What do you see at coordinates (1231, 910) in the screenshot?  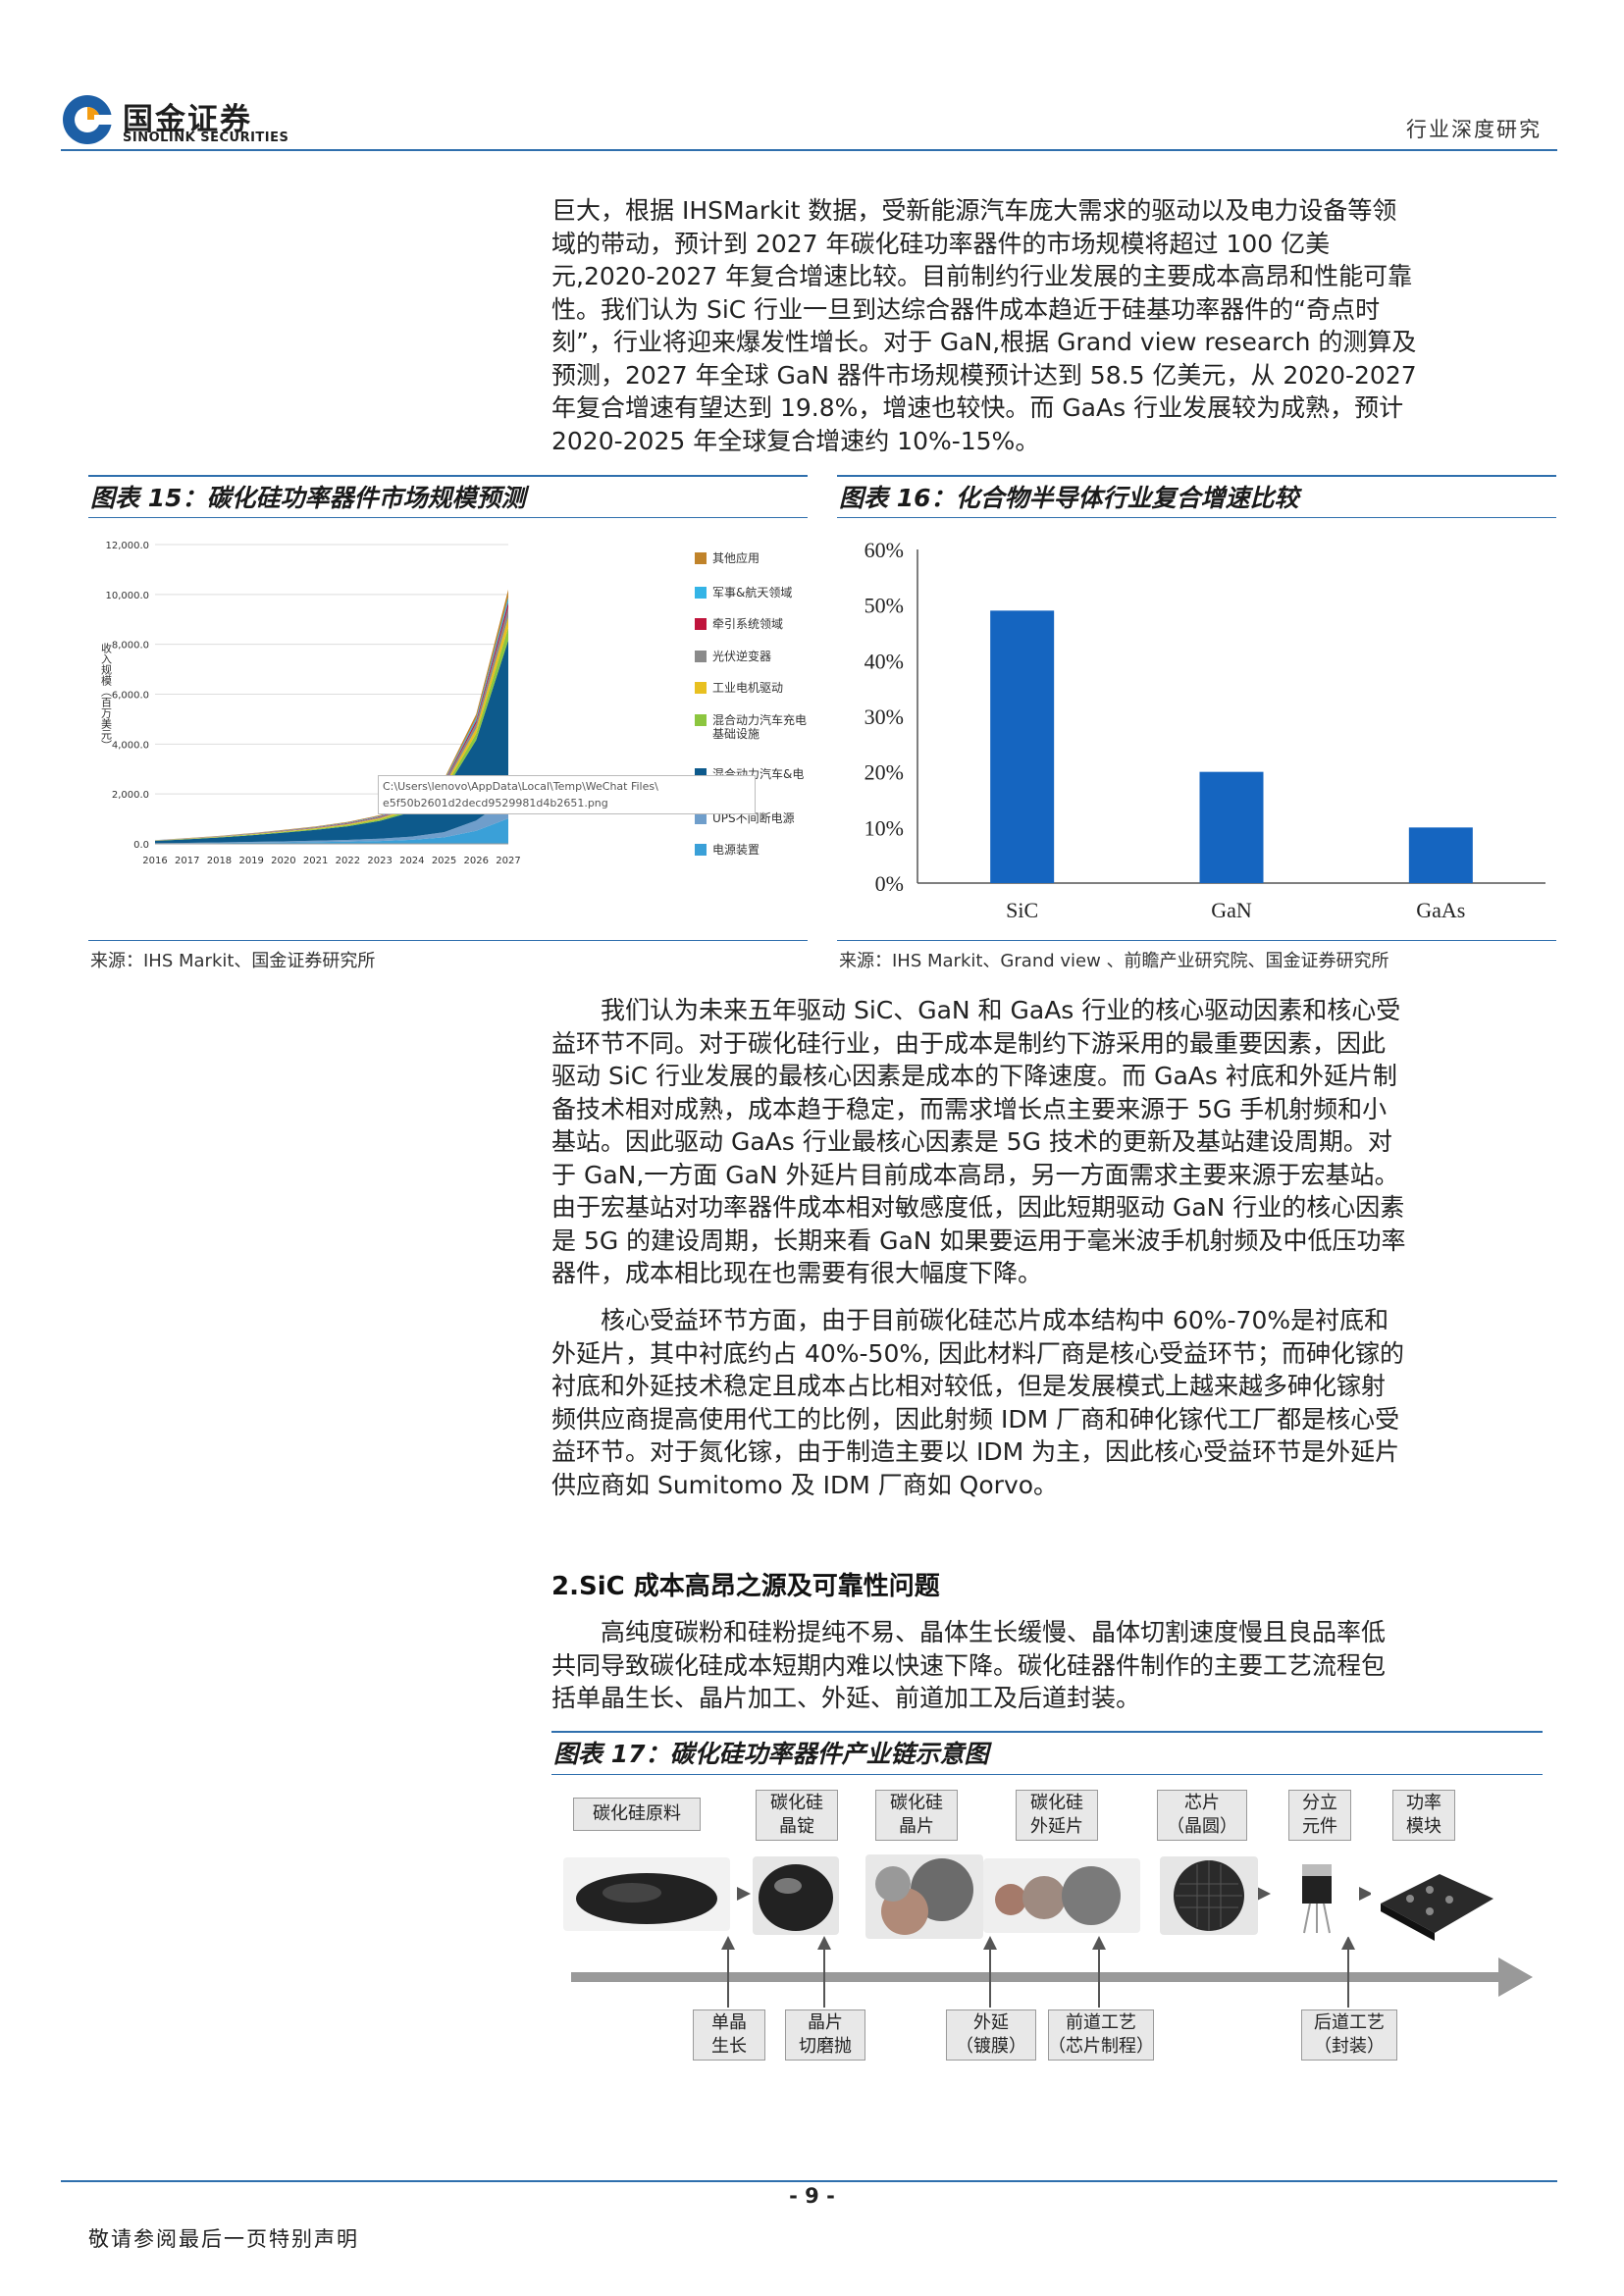 I see `x-tick-label: GaN` at bounding box center [1231, 910].